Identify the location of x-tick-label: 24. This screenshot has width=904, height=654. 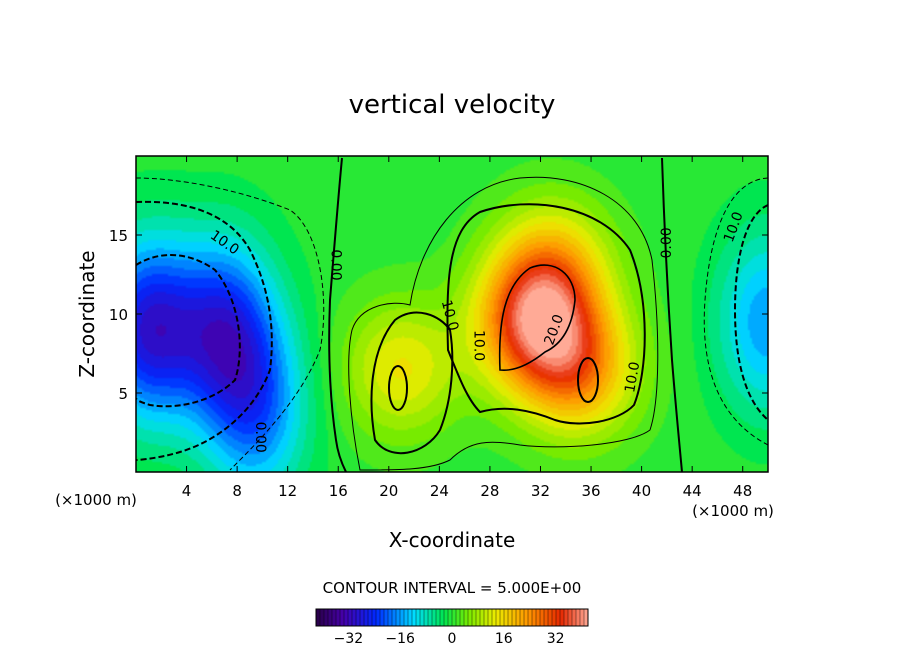
(439, 491).